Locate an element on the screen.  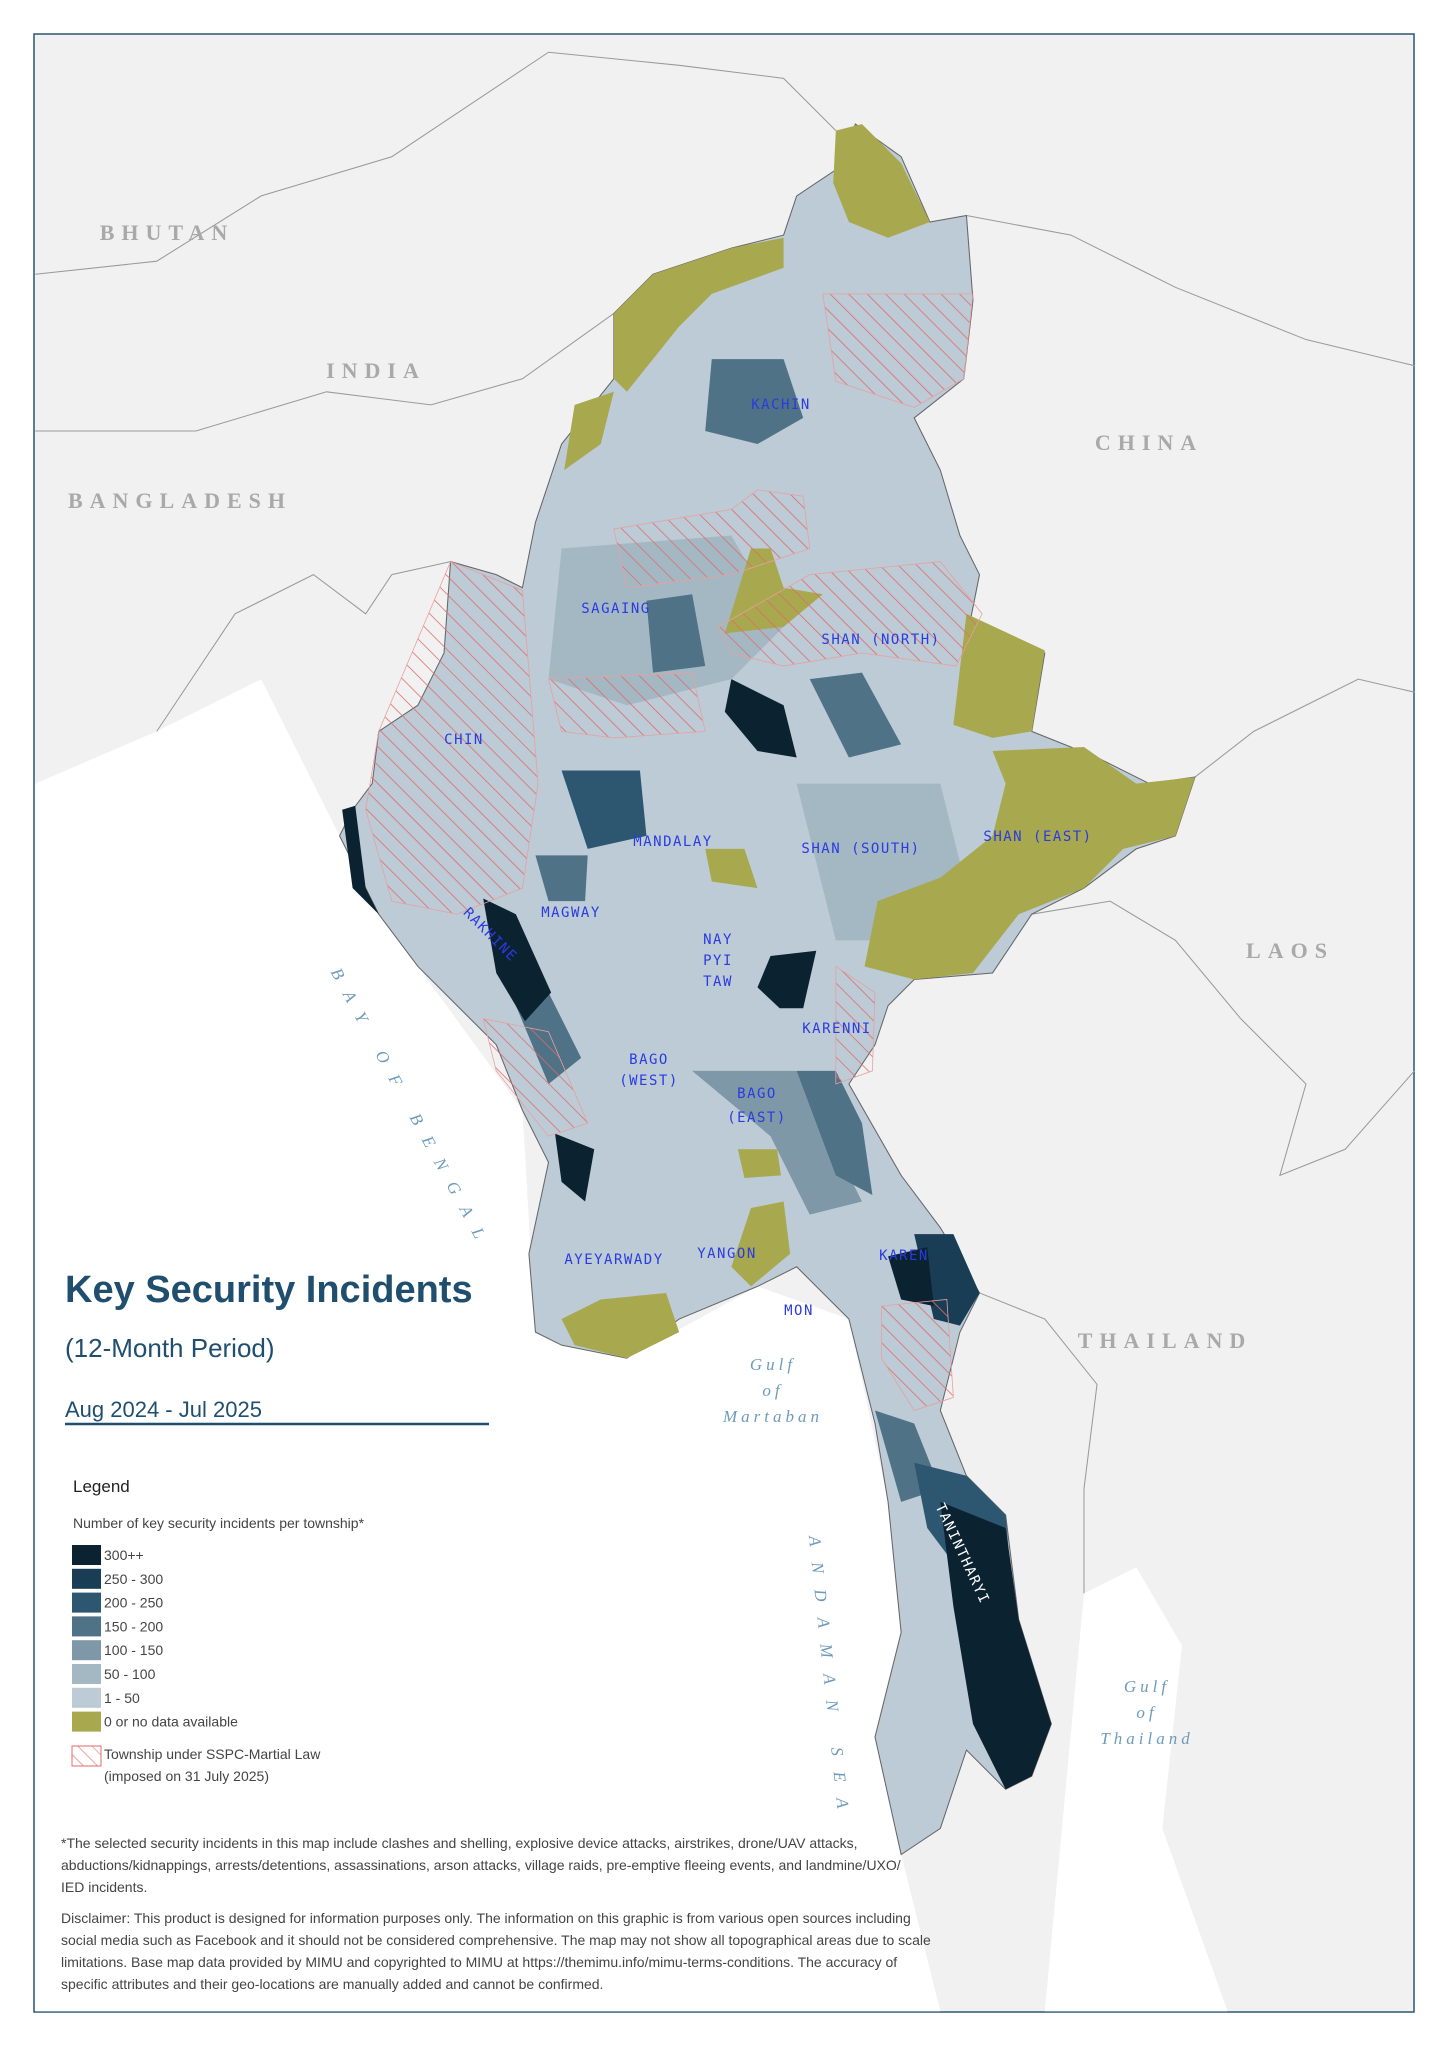
region-label: SHAN (EAST) is located at coordinates (1037, 837).